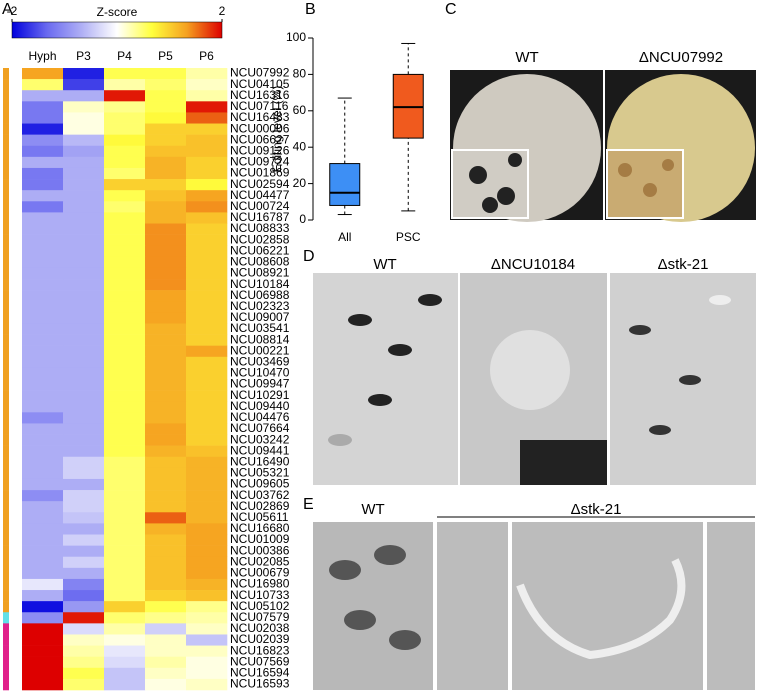  What do you see at coordinates (260, 406) in the screenshot?
I see `row-label: NCU09440` at bounding box center [260, 406].